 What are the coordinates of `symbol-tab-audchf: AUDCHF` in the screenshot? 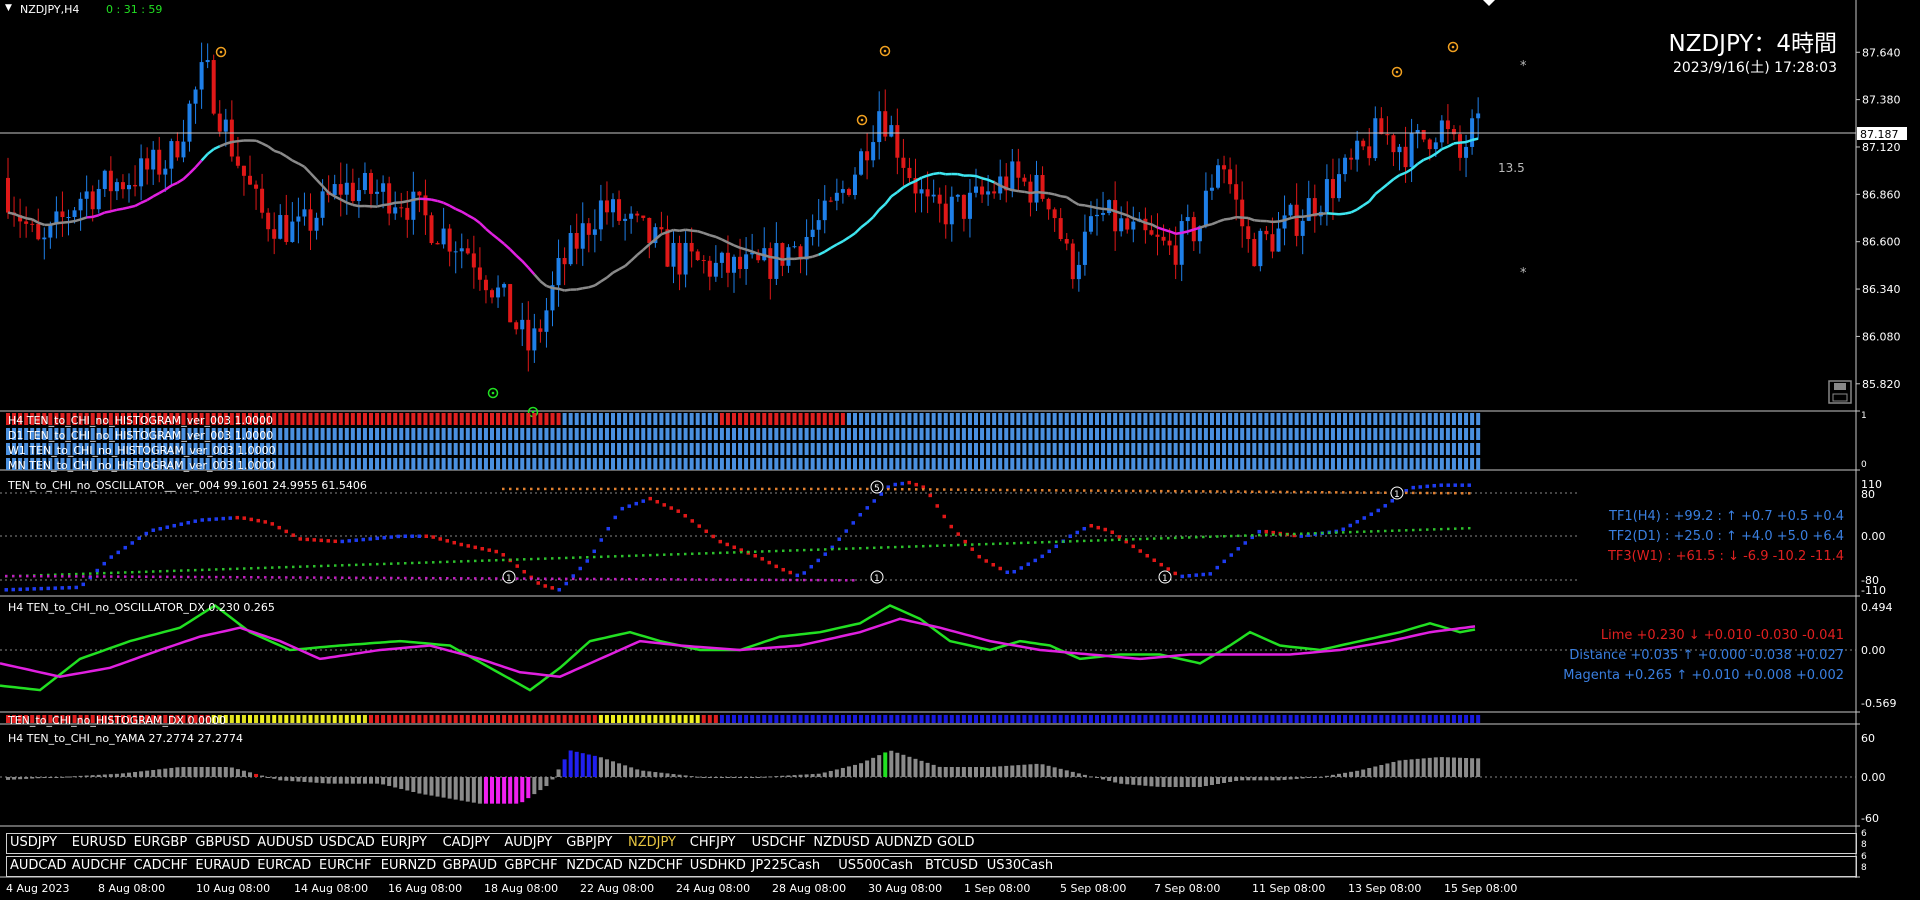 It's located at (99, 865).